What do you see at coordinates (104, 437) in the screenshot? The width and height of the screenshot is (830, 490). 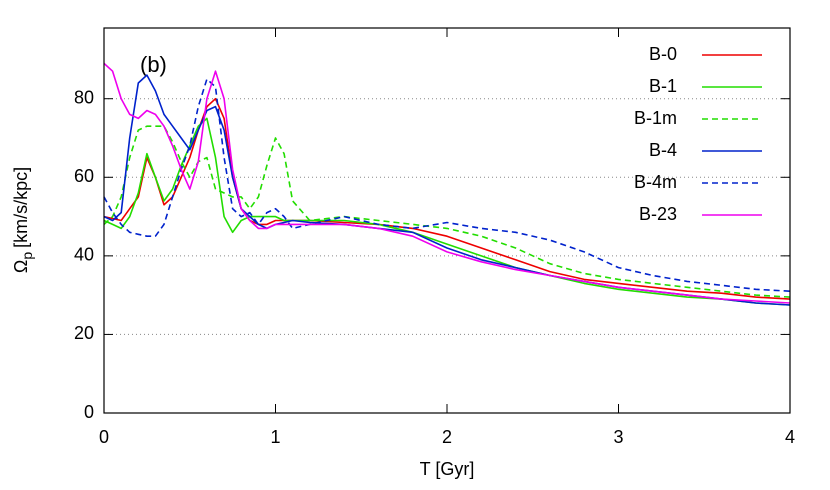 I see `x-tick-label: 0` at bounding box center [104, 437].